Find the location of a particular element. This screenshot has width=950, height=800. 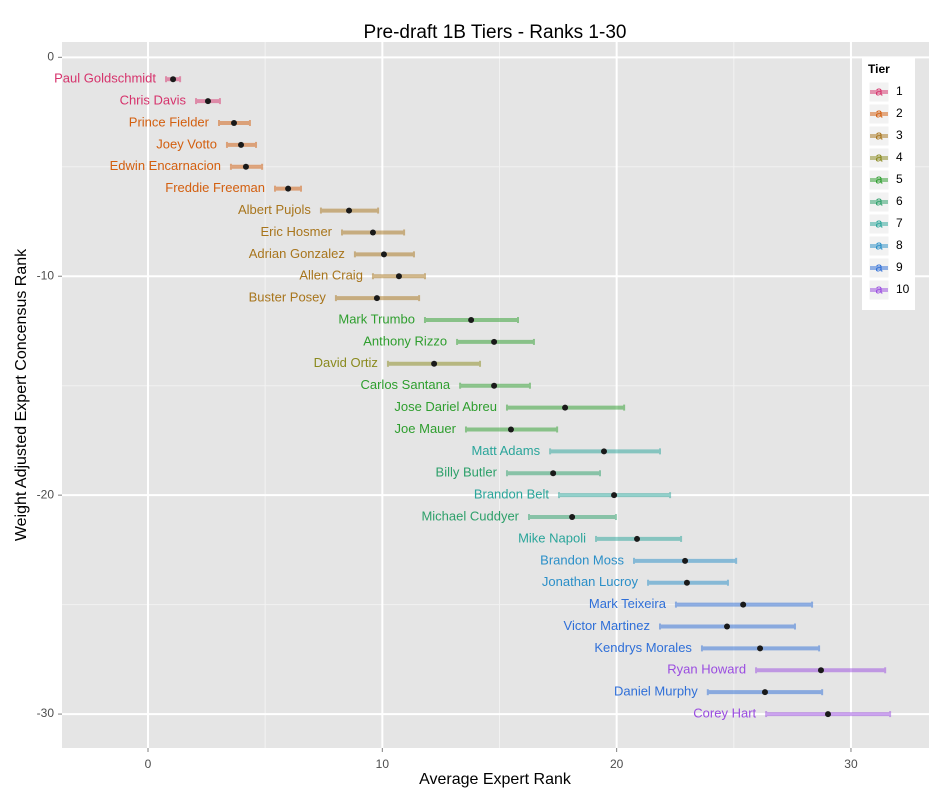

point-label: Billy Butler is located at coordinates (467, 472).